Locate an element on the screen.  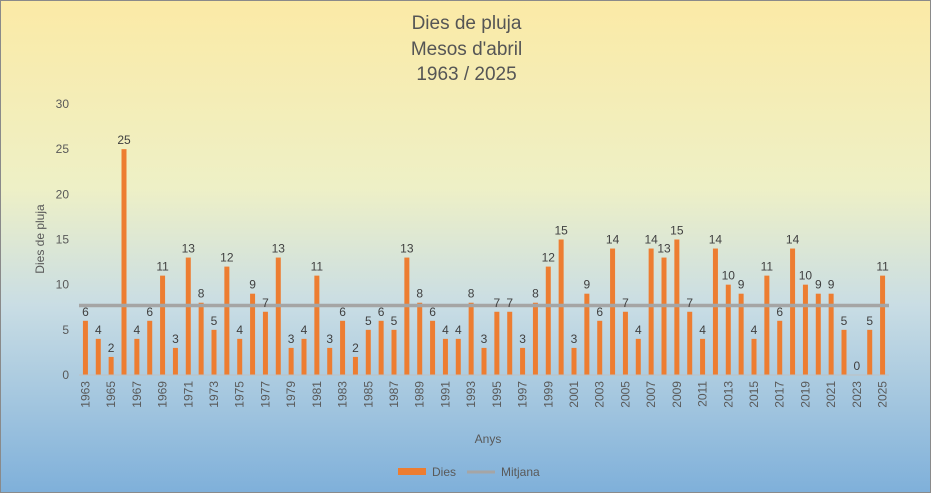
data-label: 12 is located at coordinates (227, 258).